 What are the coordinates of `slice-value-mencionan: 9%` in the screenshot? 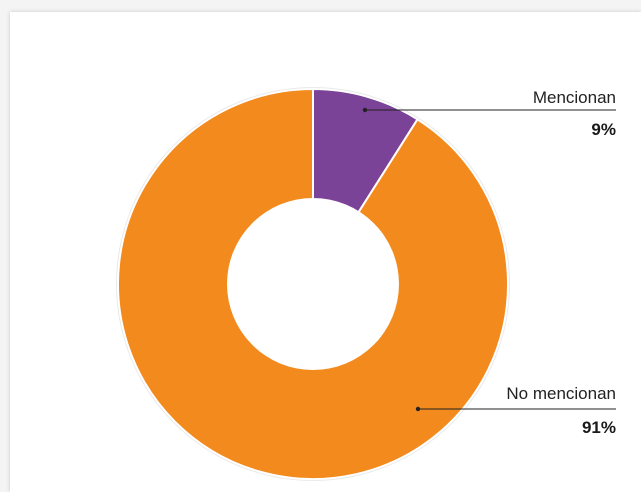 It's located at (603, 129).